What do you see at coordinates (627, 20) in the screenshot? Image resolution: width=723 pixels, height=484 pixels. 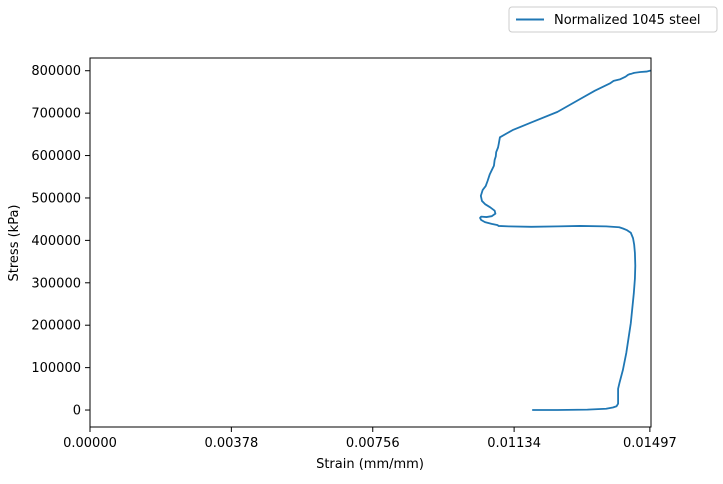 I see `legend-label: Normalized 1045 steel` at bounding box center [627, 20].